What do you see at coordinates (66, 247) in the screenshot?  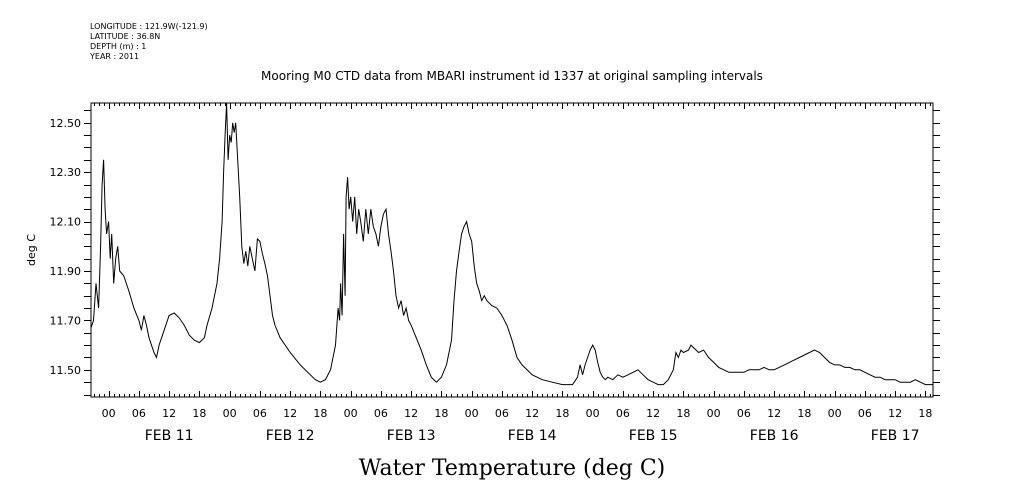 I see `y-tick-labels: 11.50 11.70 11.90 12.10 12.30 12.50` at bounding box center [66, 247].